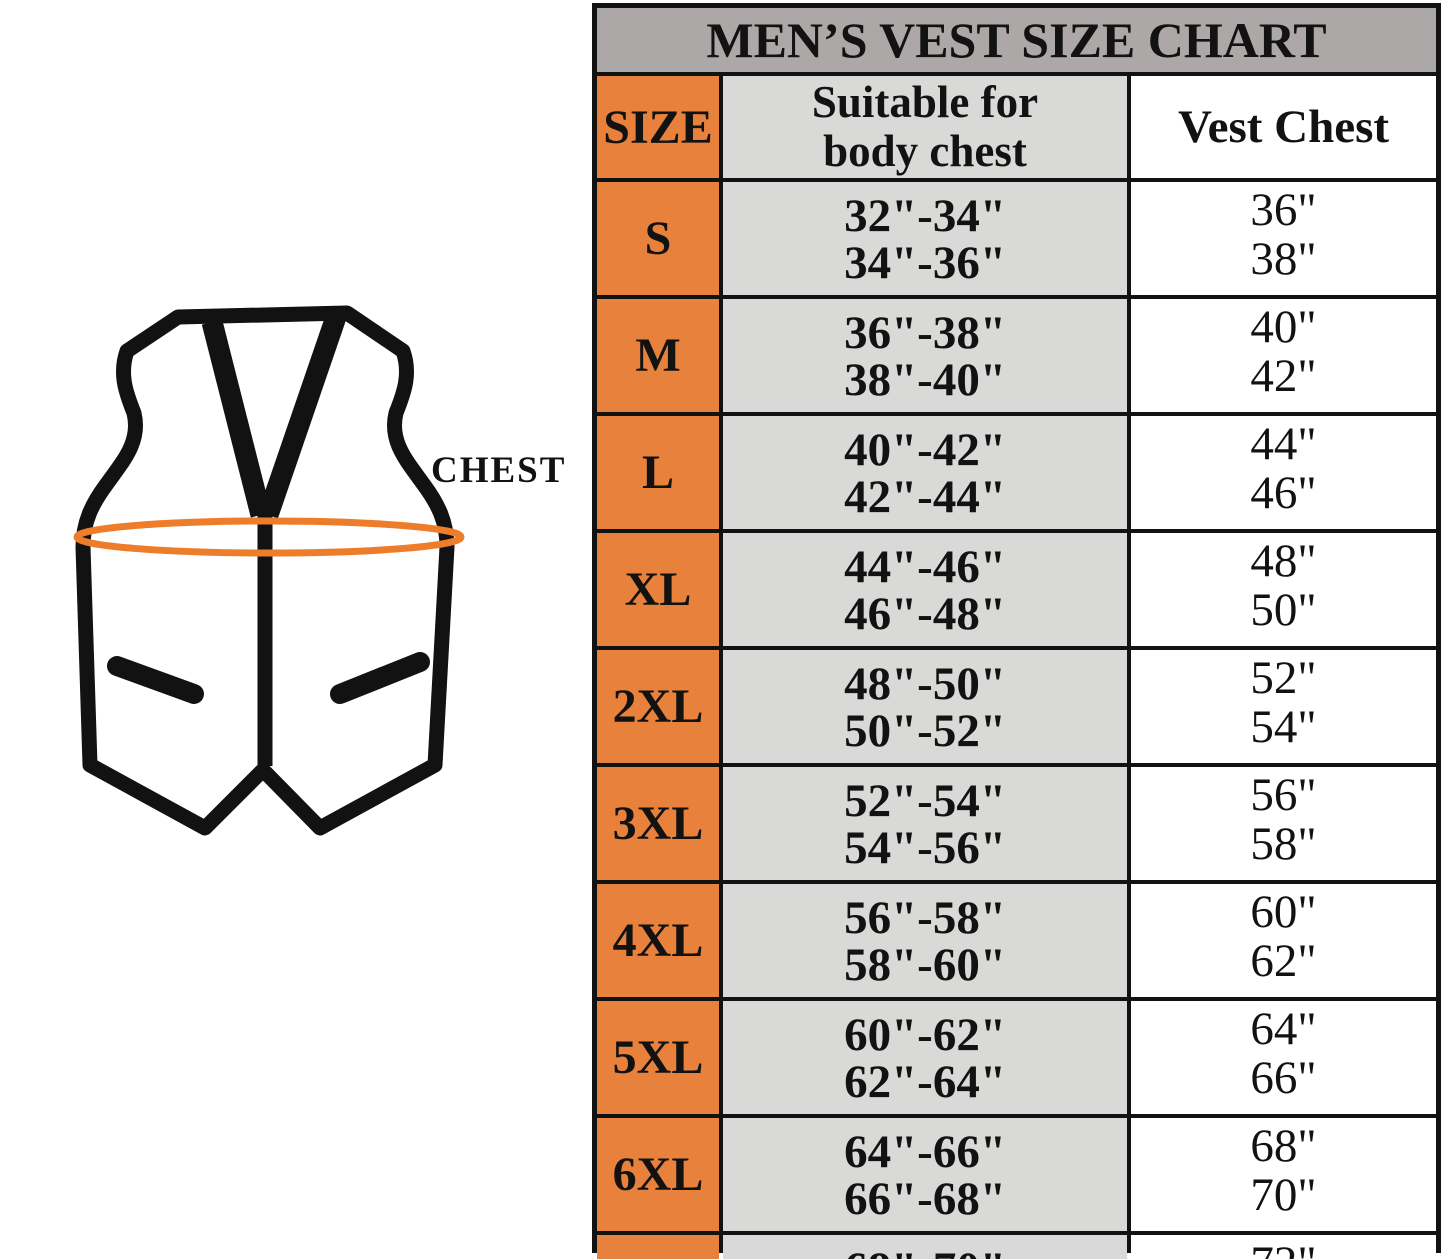 The width and height of the screenshot is (1445, 1259). What do you see at coordinates (925, 614) in the screenshot?
I see `body-chest-range: 46"-48"` at bounding box center [925, 614].